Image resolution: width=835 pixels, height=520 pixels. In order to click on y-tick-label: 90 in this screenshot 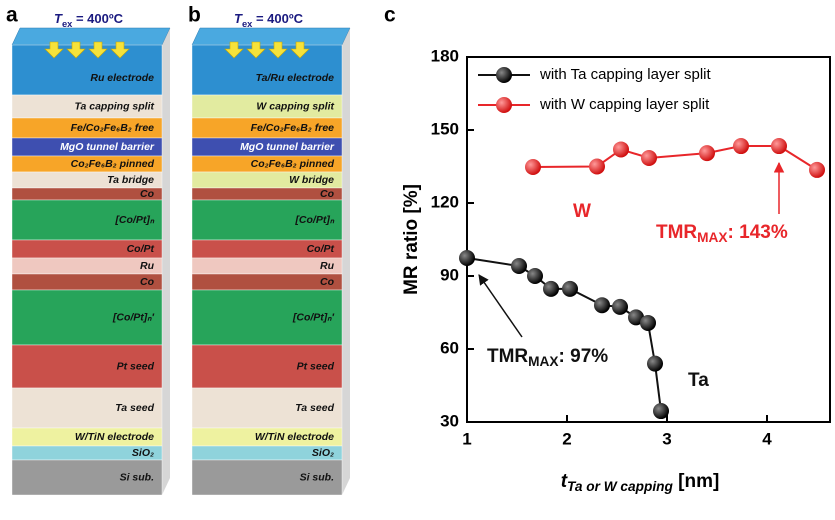, I will do `click(449, 274)`.